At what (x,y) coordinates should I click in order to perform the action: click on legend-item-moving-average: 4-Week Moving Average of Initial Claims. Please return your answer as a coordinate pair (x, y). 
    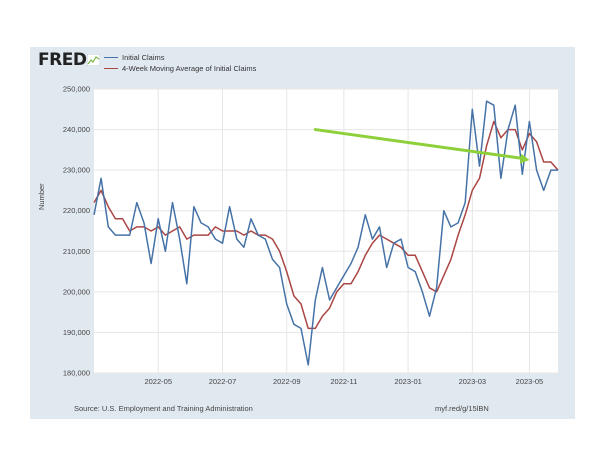
    Looking at the image, I should click on (180, 68).